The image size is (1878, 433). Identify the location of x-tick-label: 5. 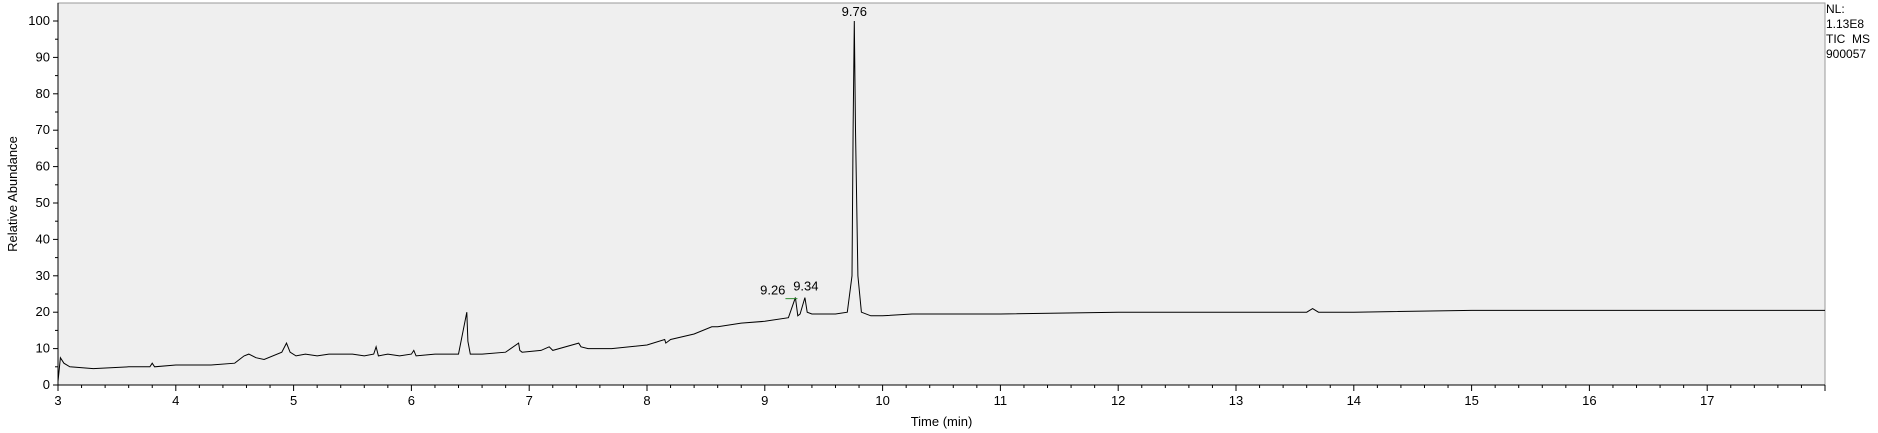
(293, 400).